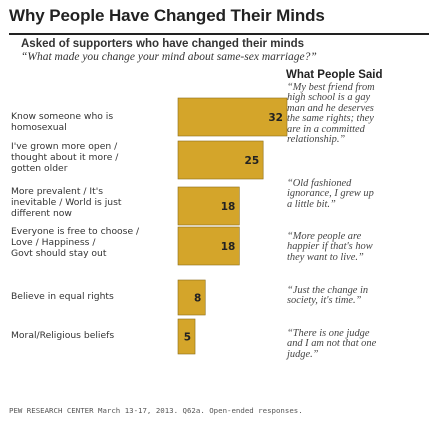 The height and width of the screenshot is (428, 438). I want to click on bar-value-grown-more-open: 25, so click(252, 161).